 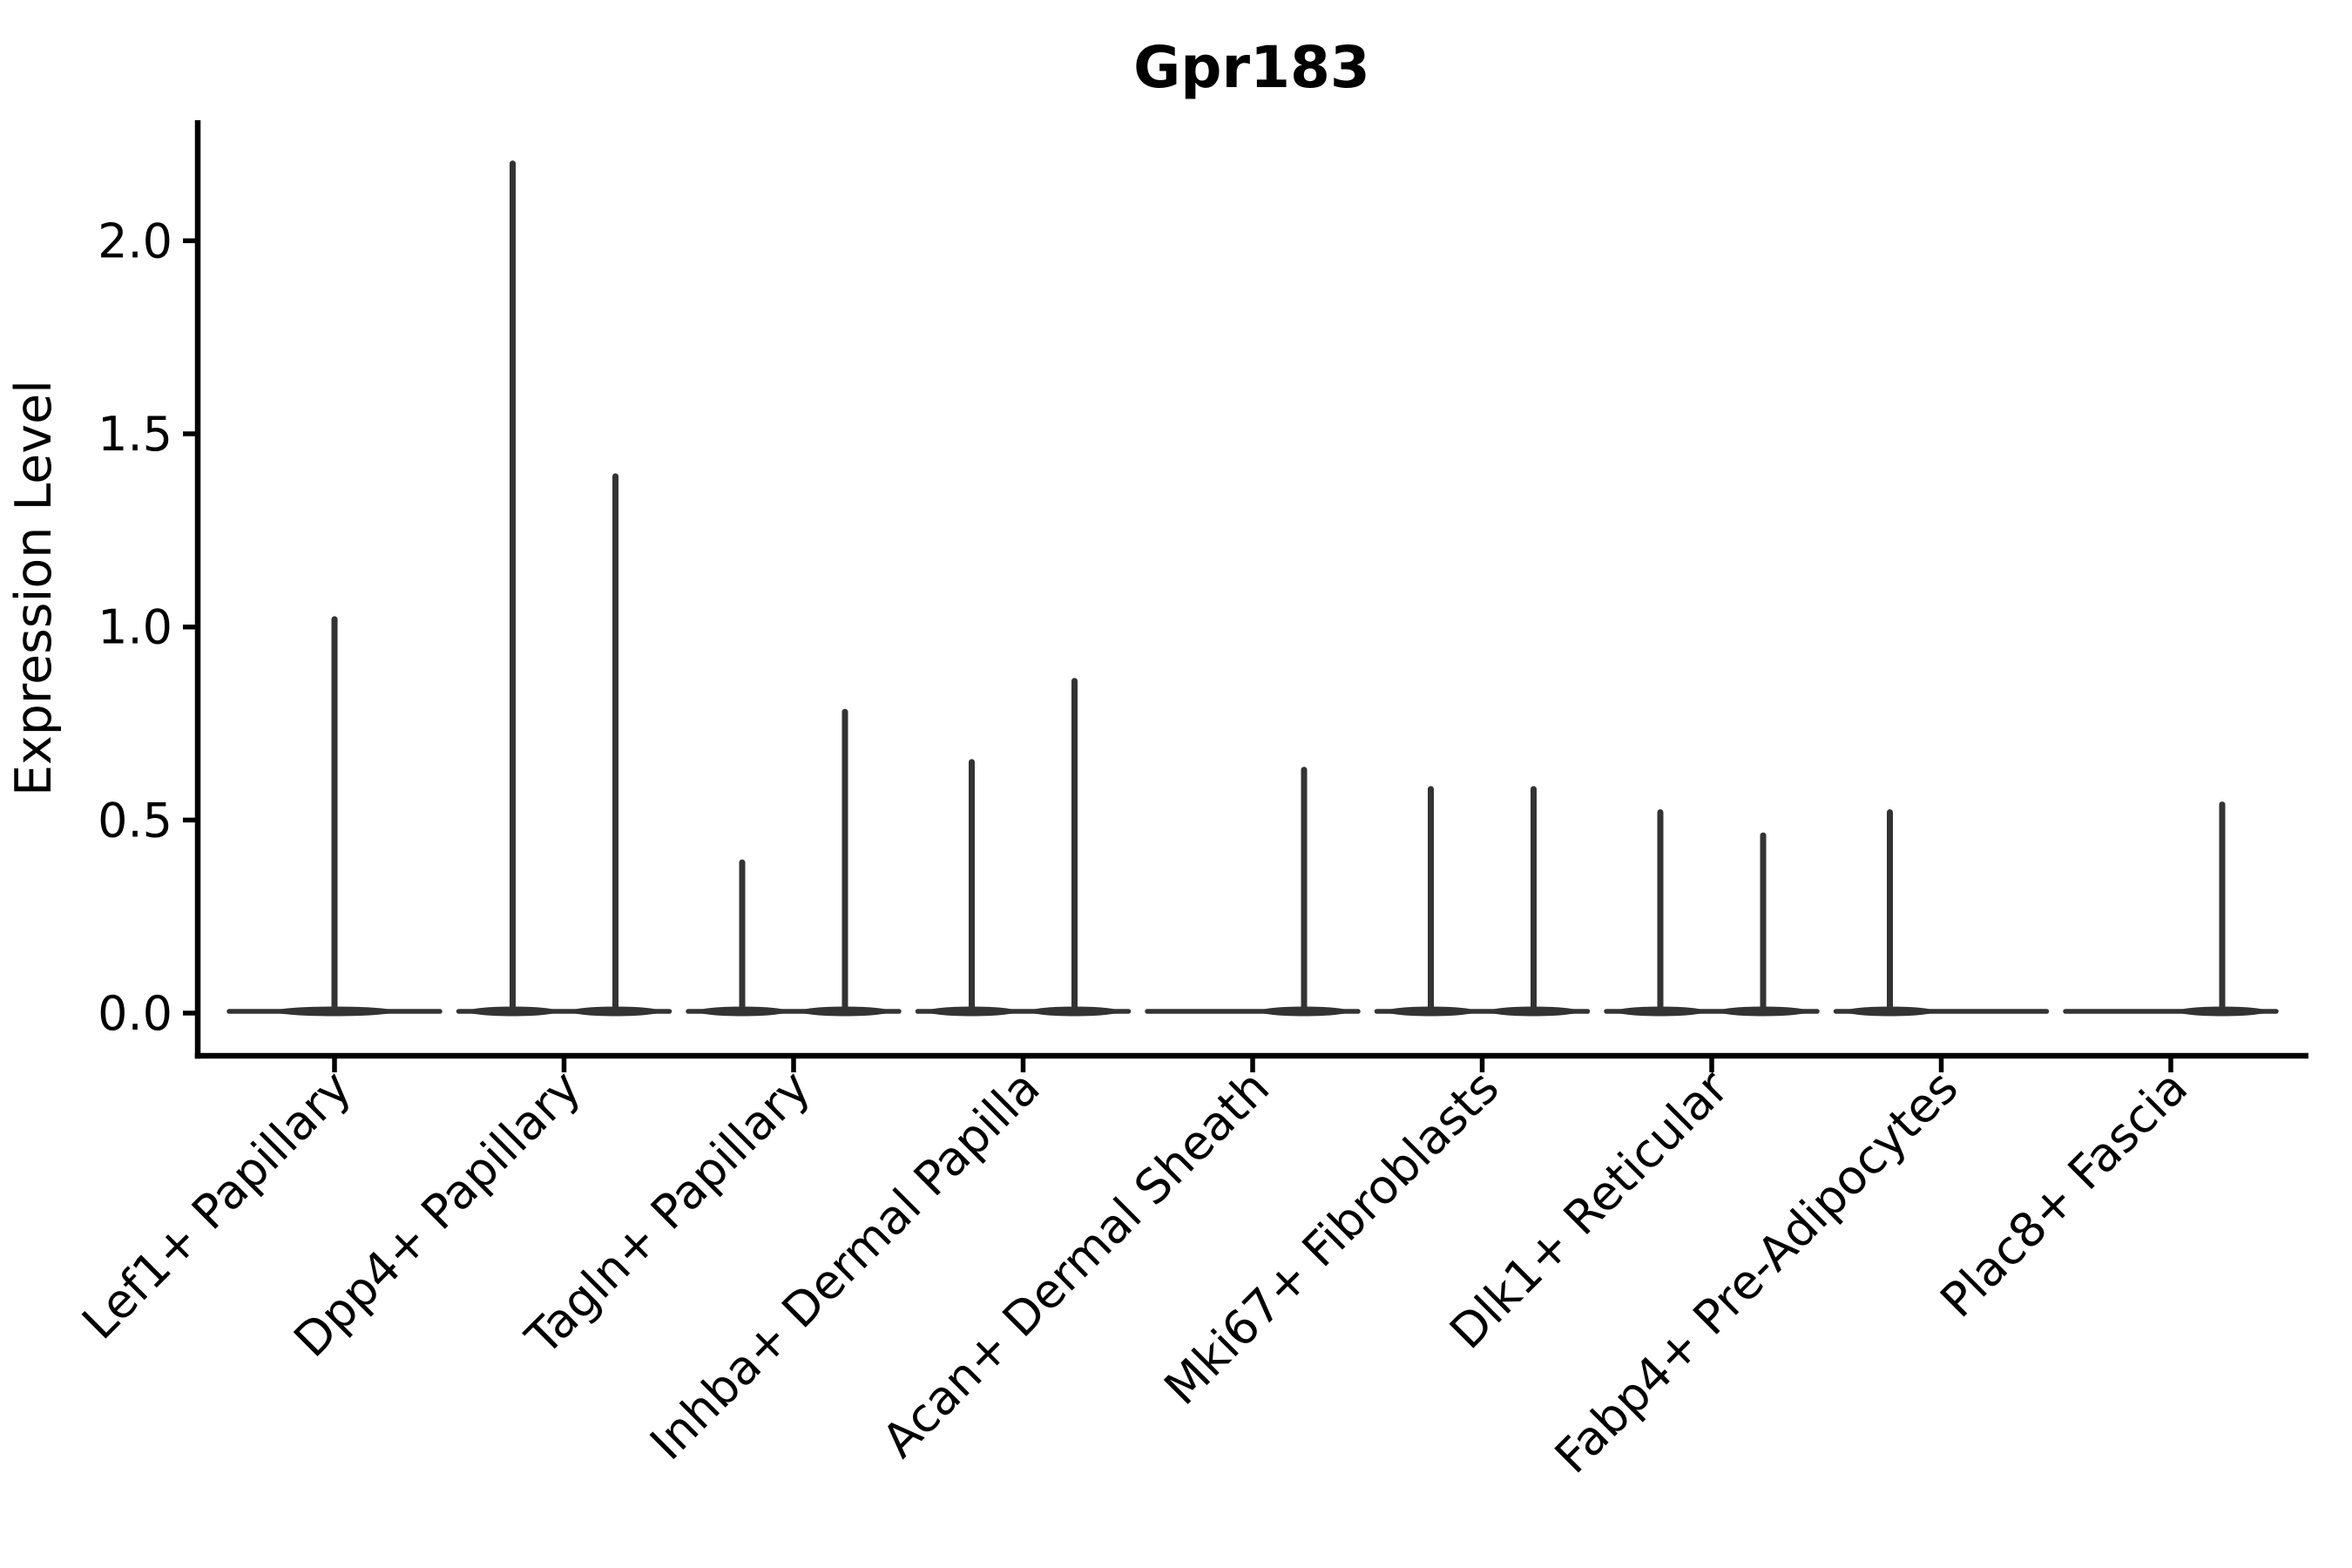 What do you see at coordinates (135, 240) in the screenshot?
I see `y-tick-label: 2.0` at bounding box center [135, 240].